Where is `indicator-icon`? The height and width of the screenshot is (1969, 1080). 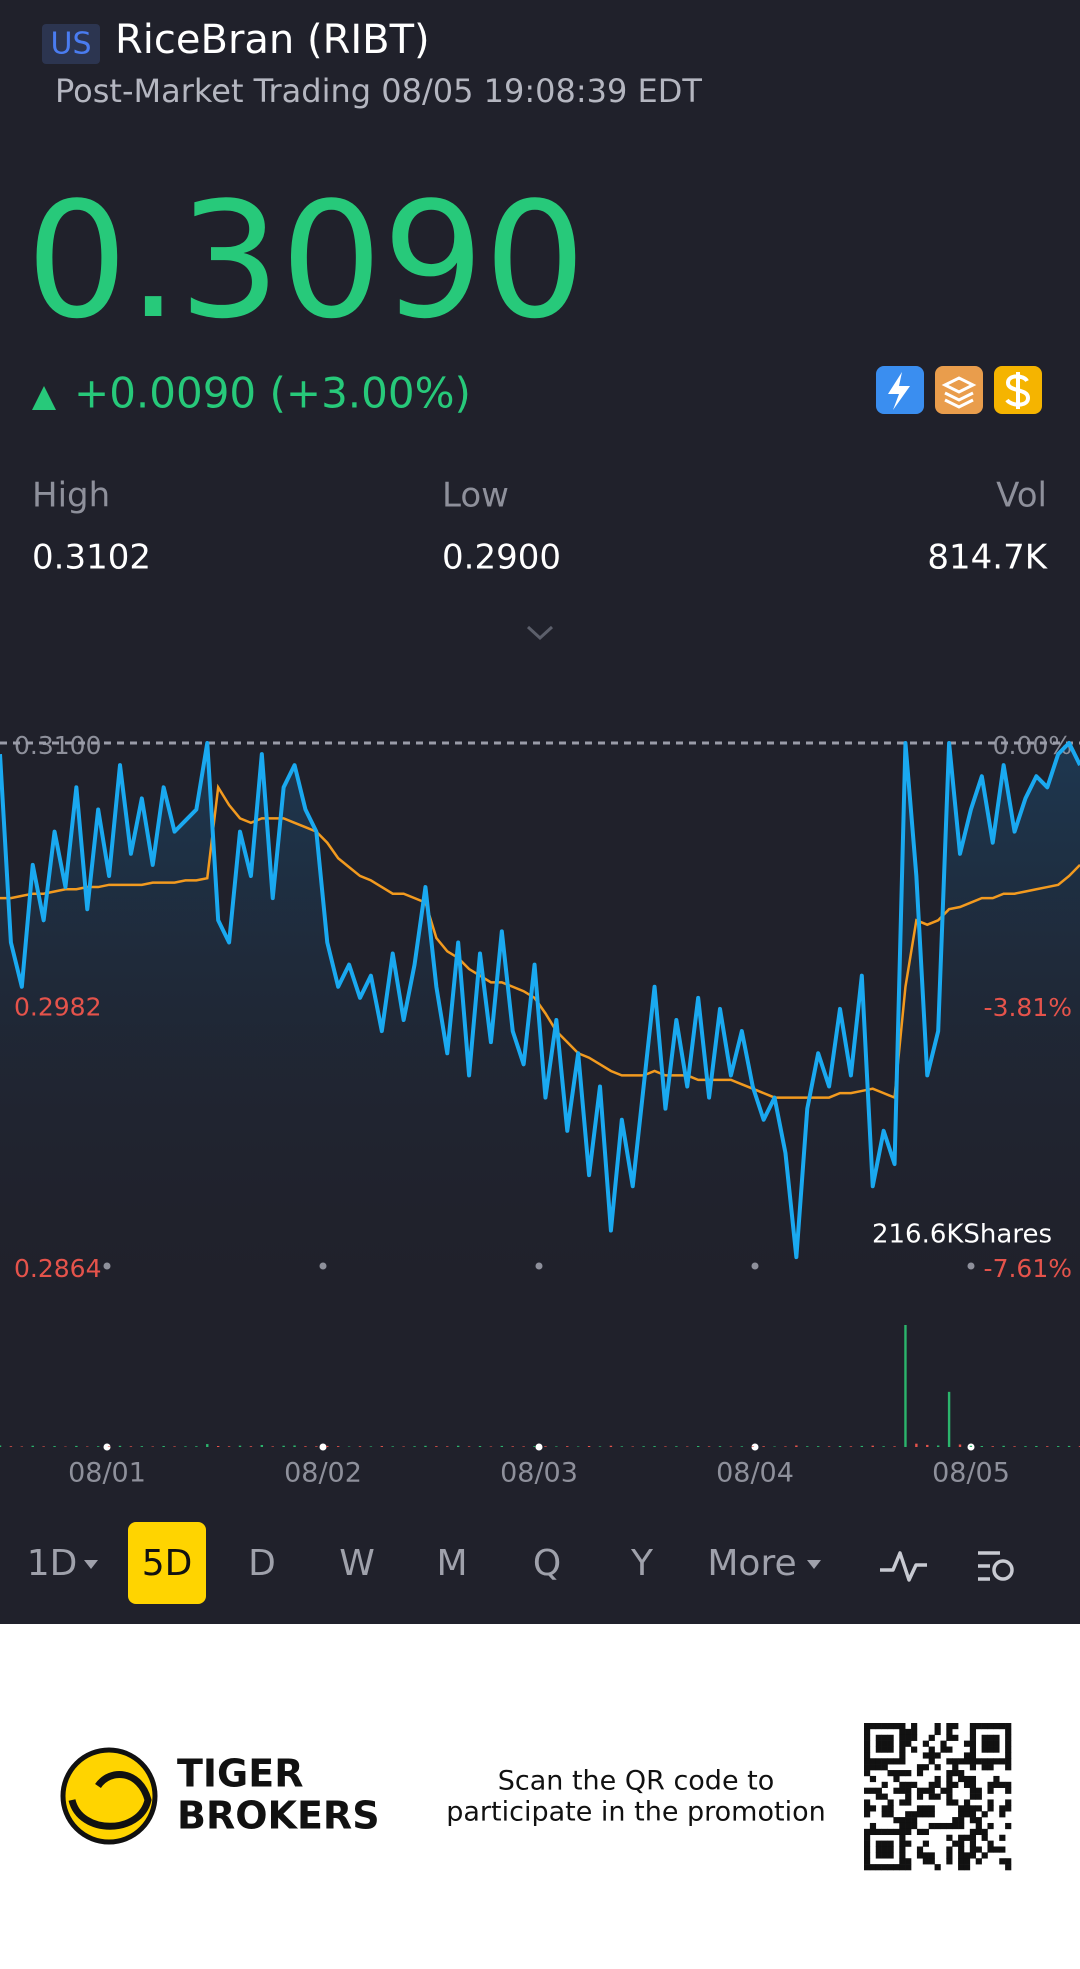 indicator-icon is located at coordinates (903, 1566).